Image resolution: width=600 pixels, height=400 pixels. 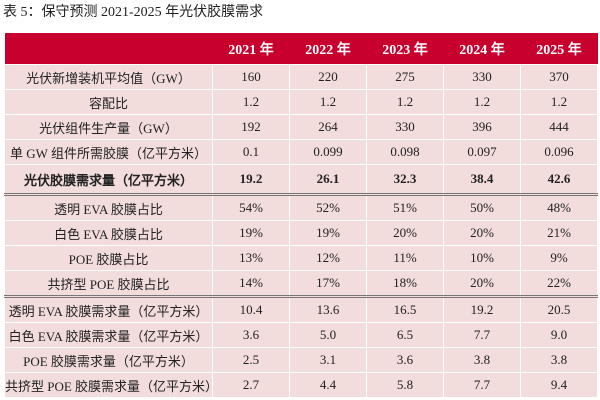 What do you see at coordinates (482, 127) in the screenshot?
I see `cell-value: 396` at bounding box center [482, 127].